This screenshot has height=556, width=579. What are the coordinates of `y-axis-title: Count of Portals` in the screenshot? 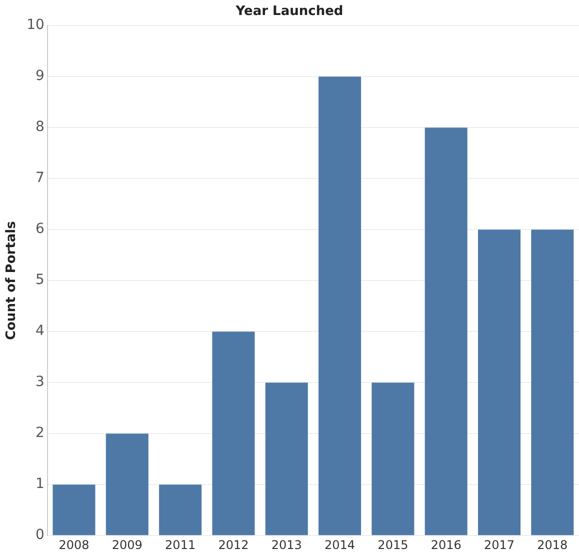 It's located at (12, 280).